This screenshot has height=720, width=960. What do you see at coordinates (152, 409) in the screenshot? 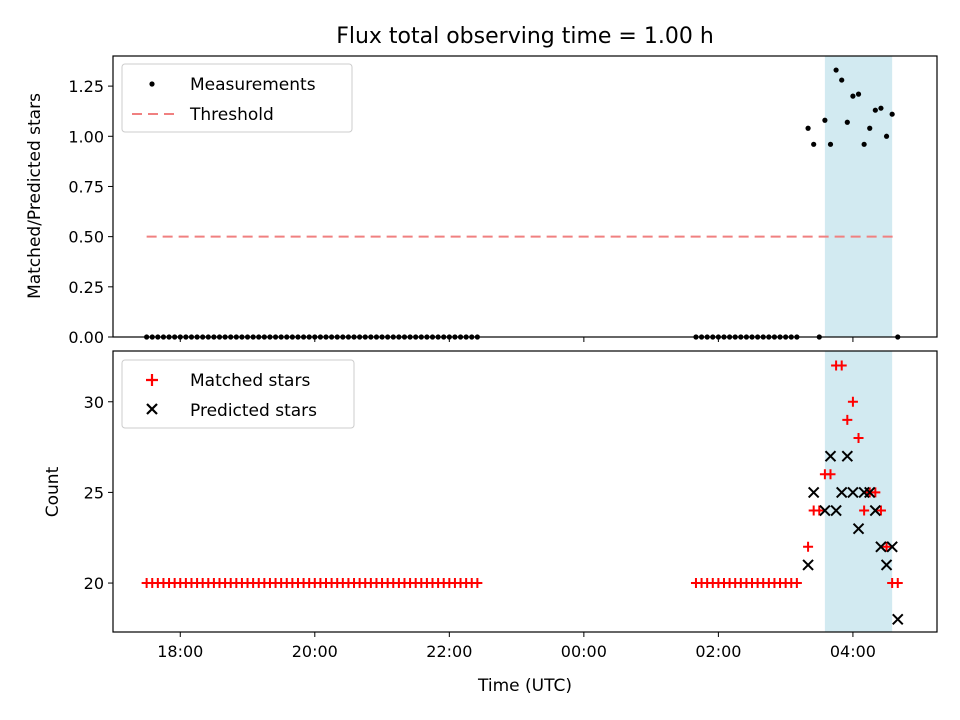
I see `legend-predicted-marker` at bounding box center [152, 409].